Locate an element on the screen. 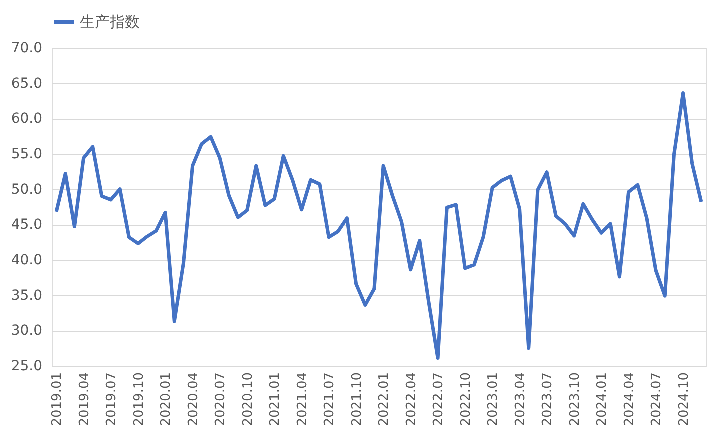 This screenshot has width=722, height=434. x-tick-label: 2023.10 is located at coordinates (575, 399).